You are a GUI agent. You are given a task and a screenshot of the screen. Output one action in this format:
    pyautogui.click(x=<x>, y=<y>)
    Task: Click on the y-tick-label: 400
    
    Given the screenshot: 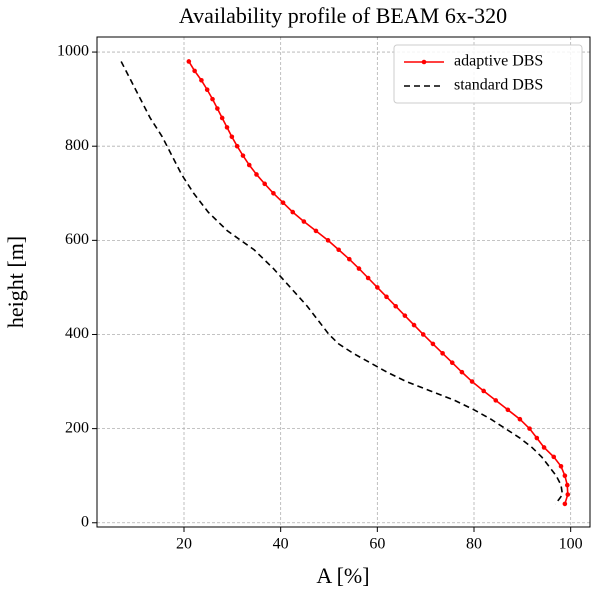 What is the action you would take?
    pyautogui.click(x=77, y=333)
    